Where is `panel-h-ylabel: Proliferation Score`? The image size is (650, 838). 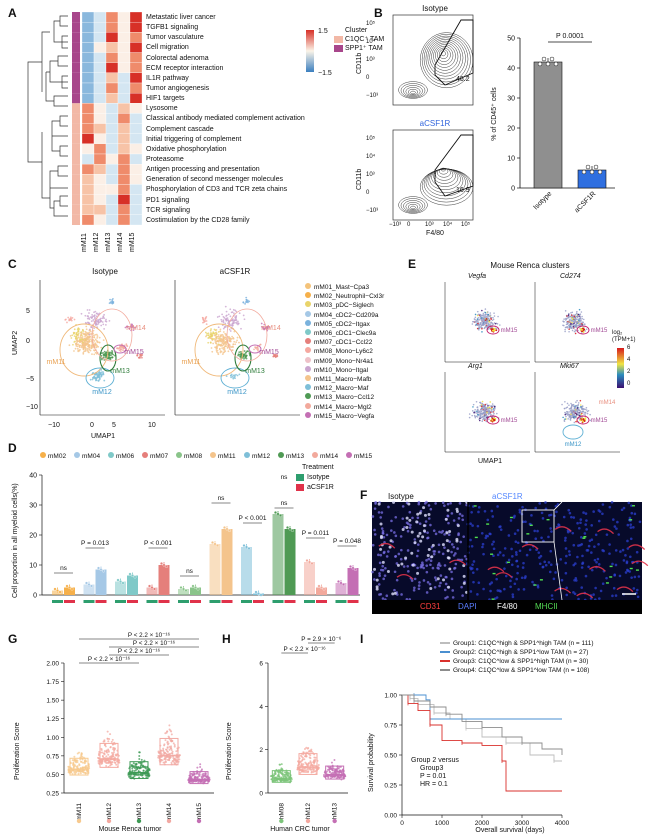 panel-h-ylabel: Proliferation Score is located at coordinates (229, 751).